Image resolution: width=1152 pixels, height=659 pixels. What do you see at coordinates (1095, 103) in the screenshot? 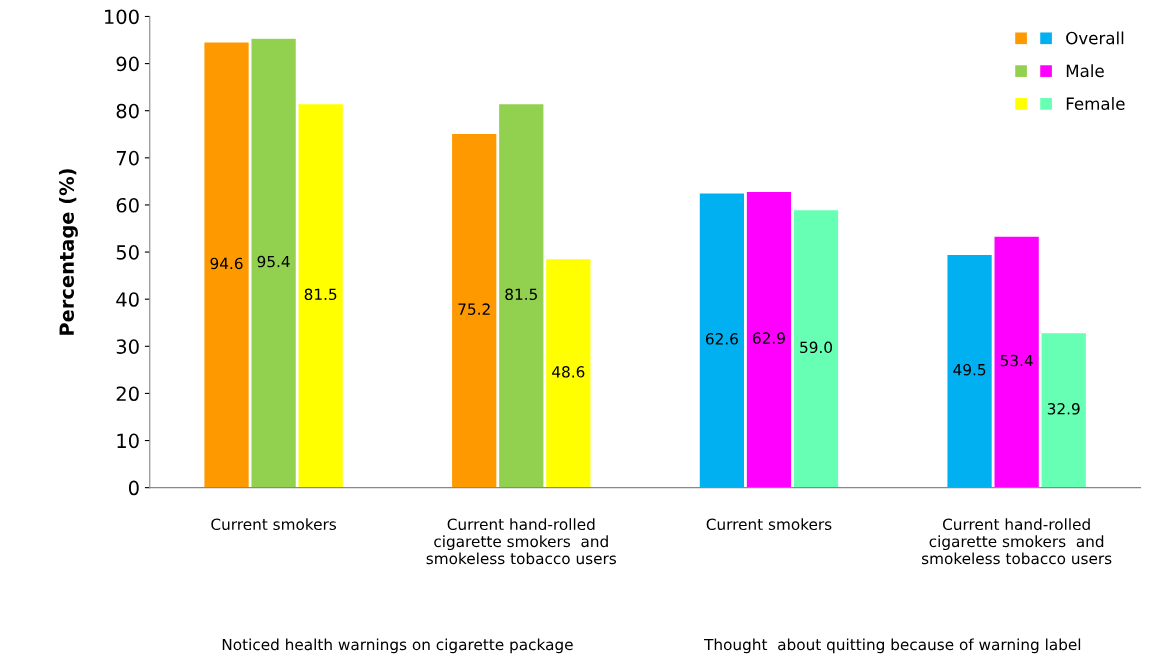
I see `legend-label: Female` at bounding box center [1095, 103].